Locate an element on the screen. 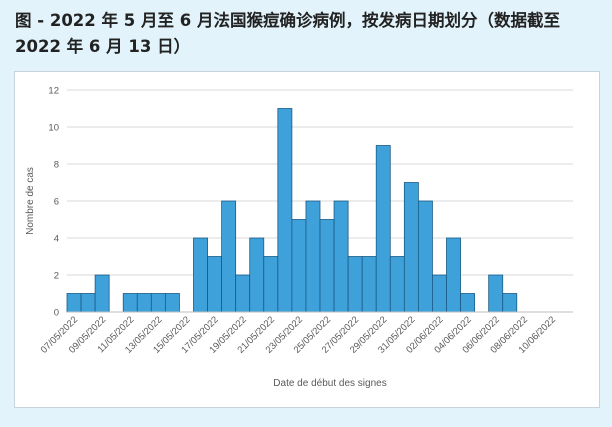  y-tick-label: 12 is located at coordinates (53, 91).